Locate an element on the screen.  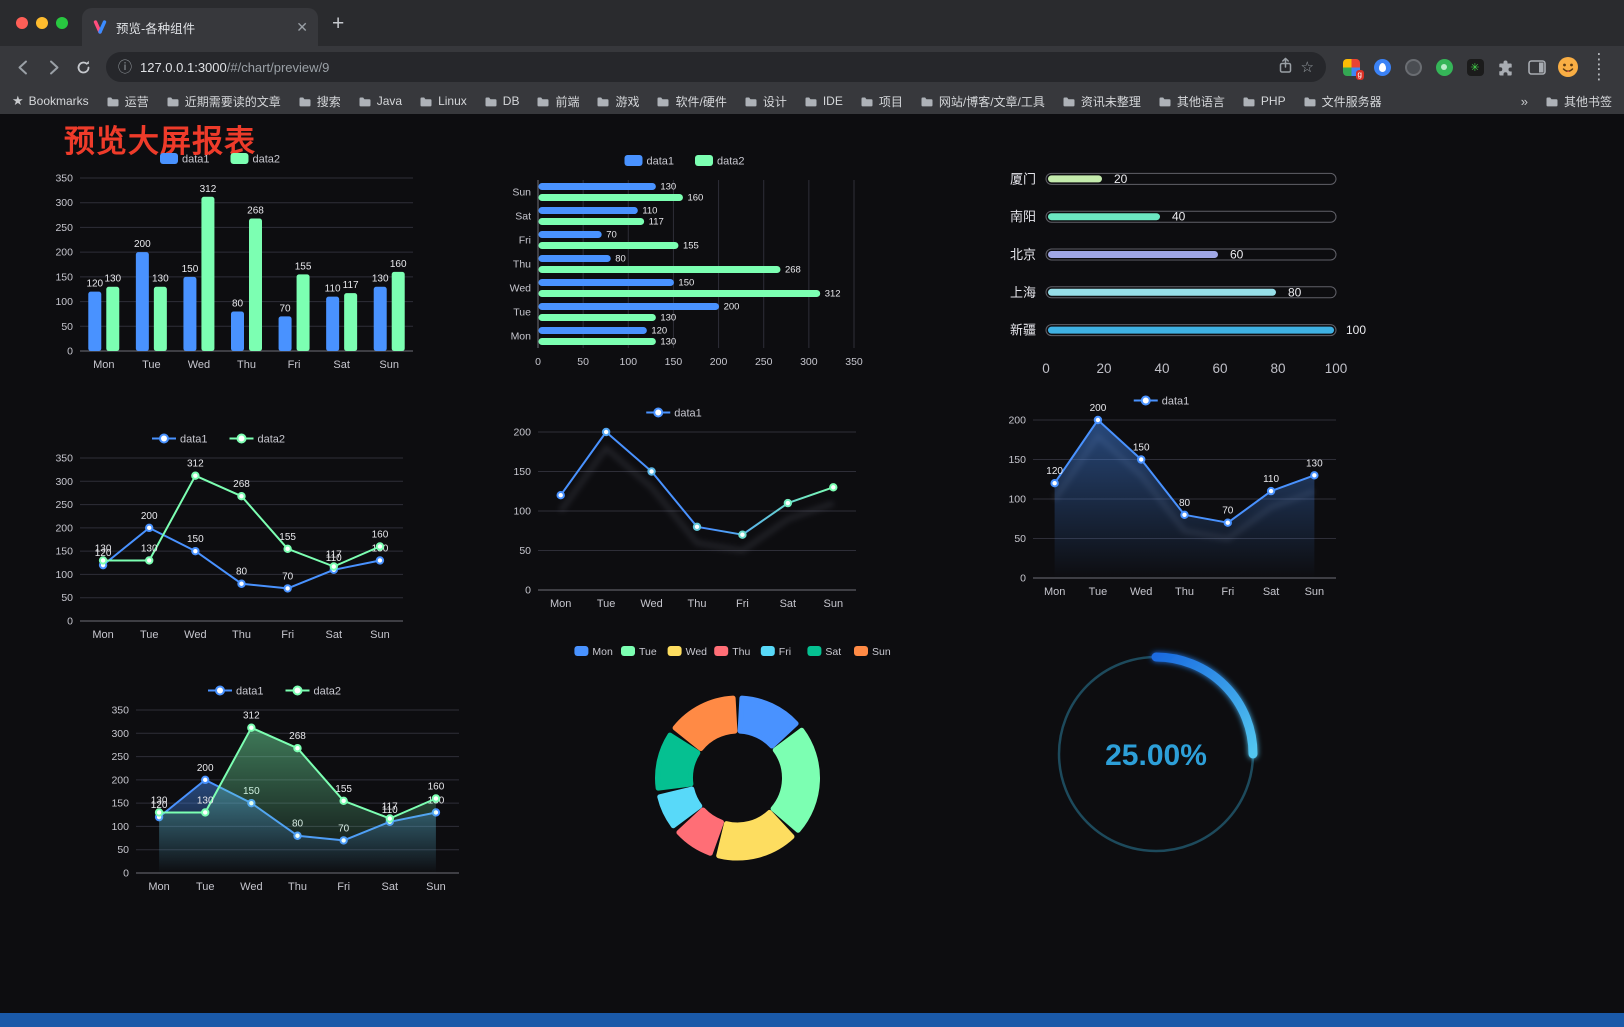
new-tab-button: + is located at coordinates (338, 23).